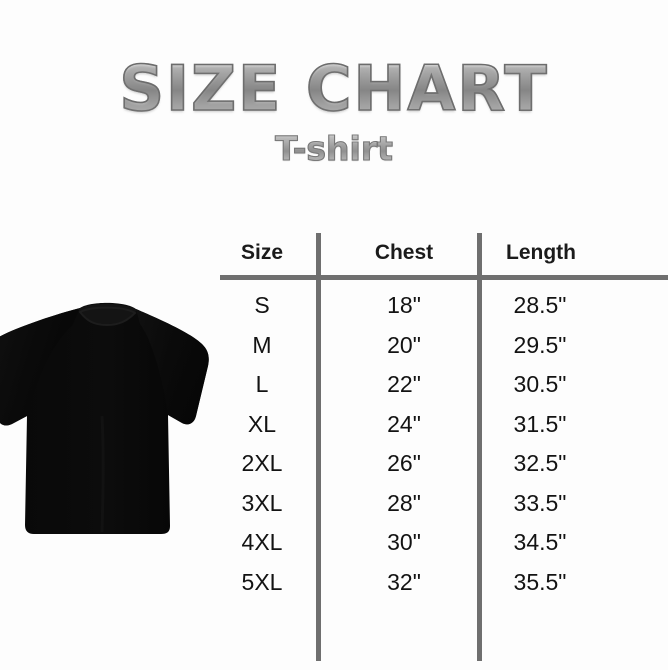 The height and width of the screenshot is (670, 668). Describe the element at coordinates (540, 542) in the screenshot. I see `cell-length: 34.5"` at that location.